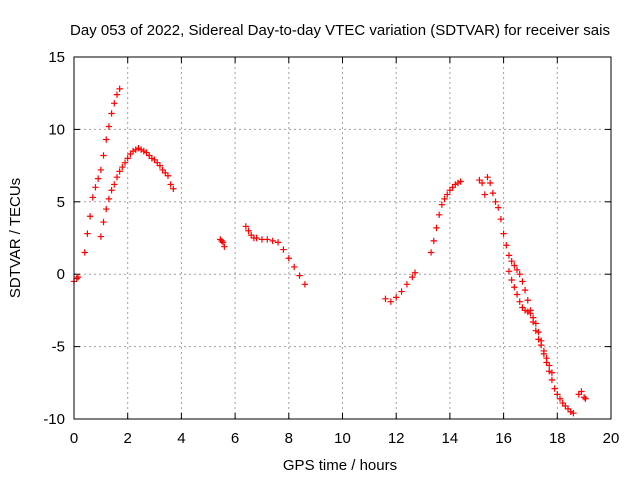 The image size is (640, 480). Describe the element at coordinates (74, 438) in the screenshot. I see `x-tick-label: 0` at that location.